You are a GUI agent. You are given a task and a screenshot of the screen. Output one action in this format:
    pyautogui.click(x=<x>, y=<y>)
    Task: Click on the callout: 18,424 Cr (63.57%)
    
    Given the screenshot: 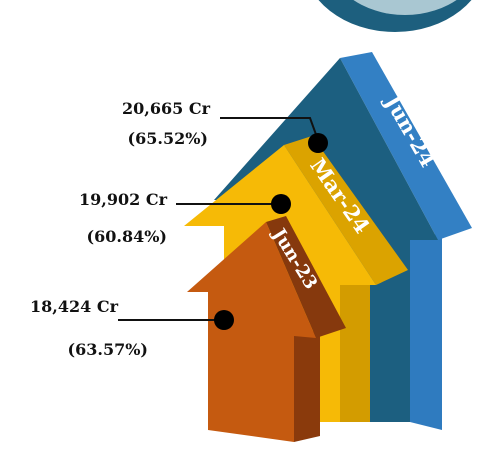 What is the action you would take?
    pyautogui.click(x=132, y=328)
    